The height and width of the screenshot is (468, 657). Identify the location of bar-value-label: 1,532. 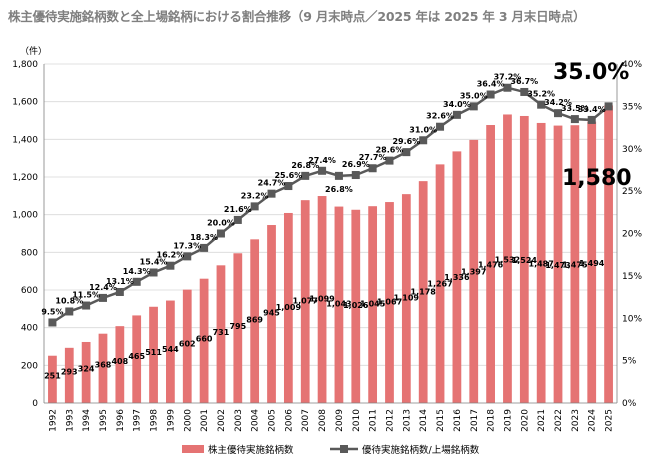
(507, 260).